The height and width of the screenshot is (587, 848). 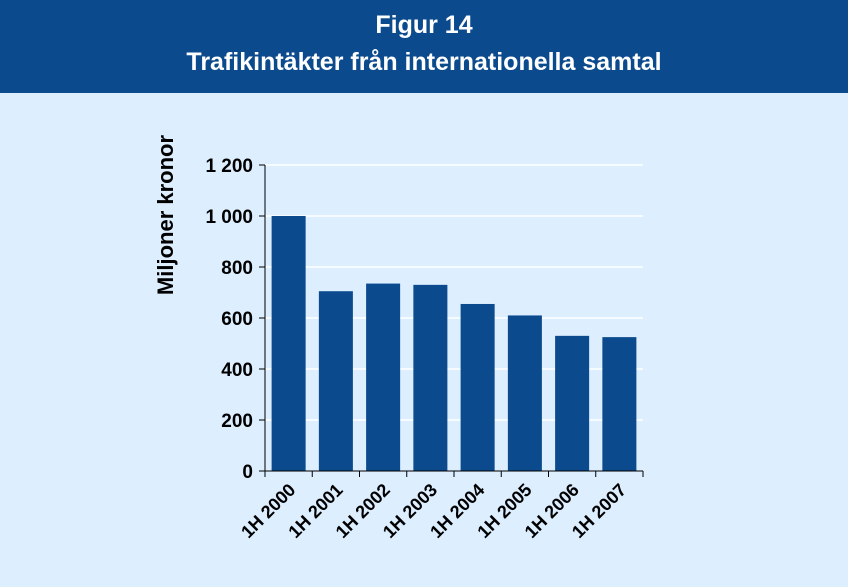 I want to click on y-tick-label: 400, so click(x=237, y=370).